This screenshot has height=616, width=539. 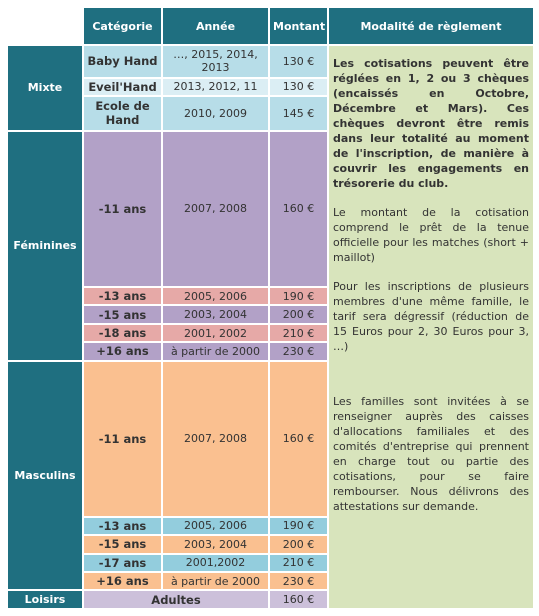 What do you see at coordinates (215, 26) in the screenshot?
I see `header-cell: Année` at bounding box center [215, 26].